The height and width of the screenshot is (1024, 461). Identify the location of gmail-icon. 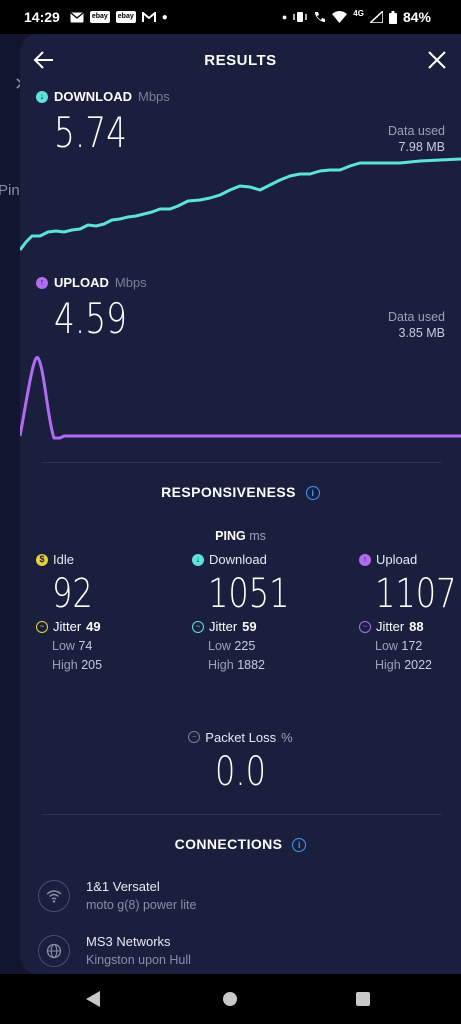
(148, 16).